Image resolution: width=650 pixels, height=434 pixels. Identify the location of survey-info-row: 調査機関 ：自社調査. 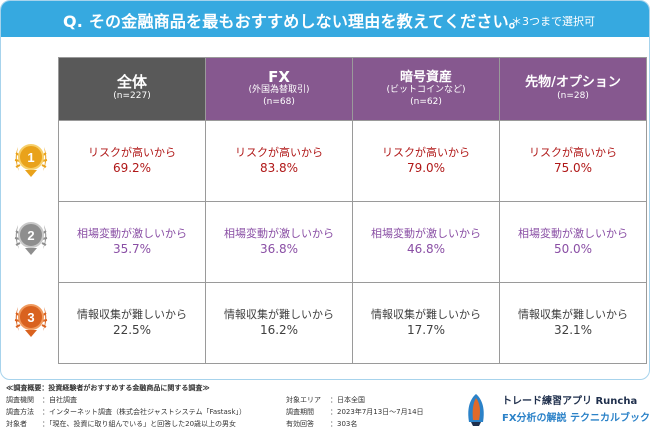
(41, 400).